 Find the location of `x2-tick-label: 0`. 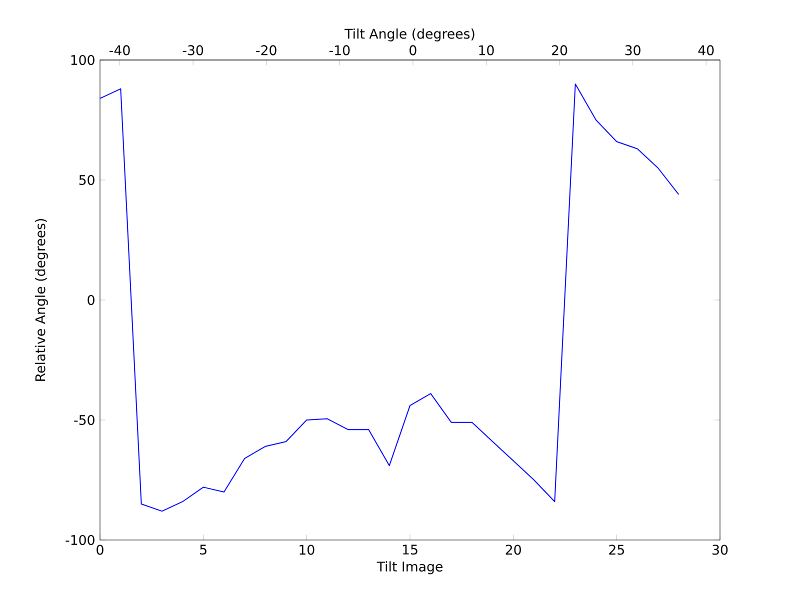

x2-tick-label: 0 is located at coordinates (413, 50).